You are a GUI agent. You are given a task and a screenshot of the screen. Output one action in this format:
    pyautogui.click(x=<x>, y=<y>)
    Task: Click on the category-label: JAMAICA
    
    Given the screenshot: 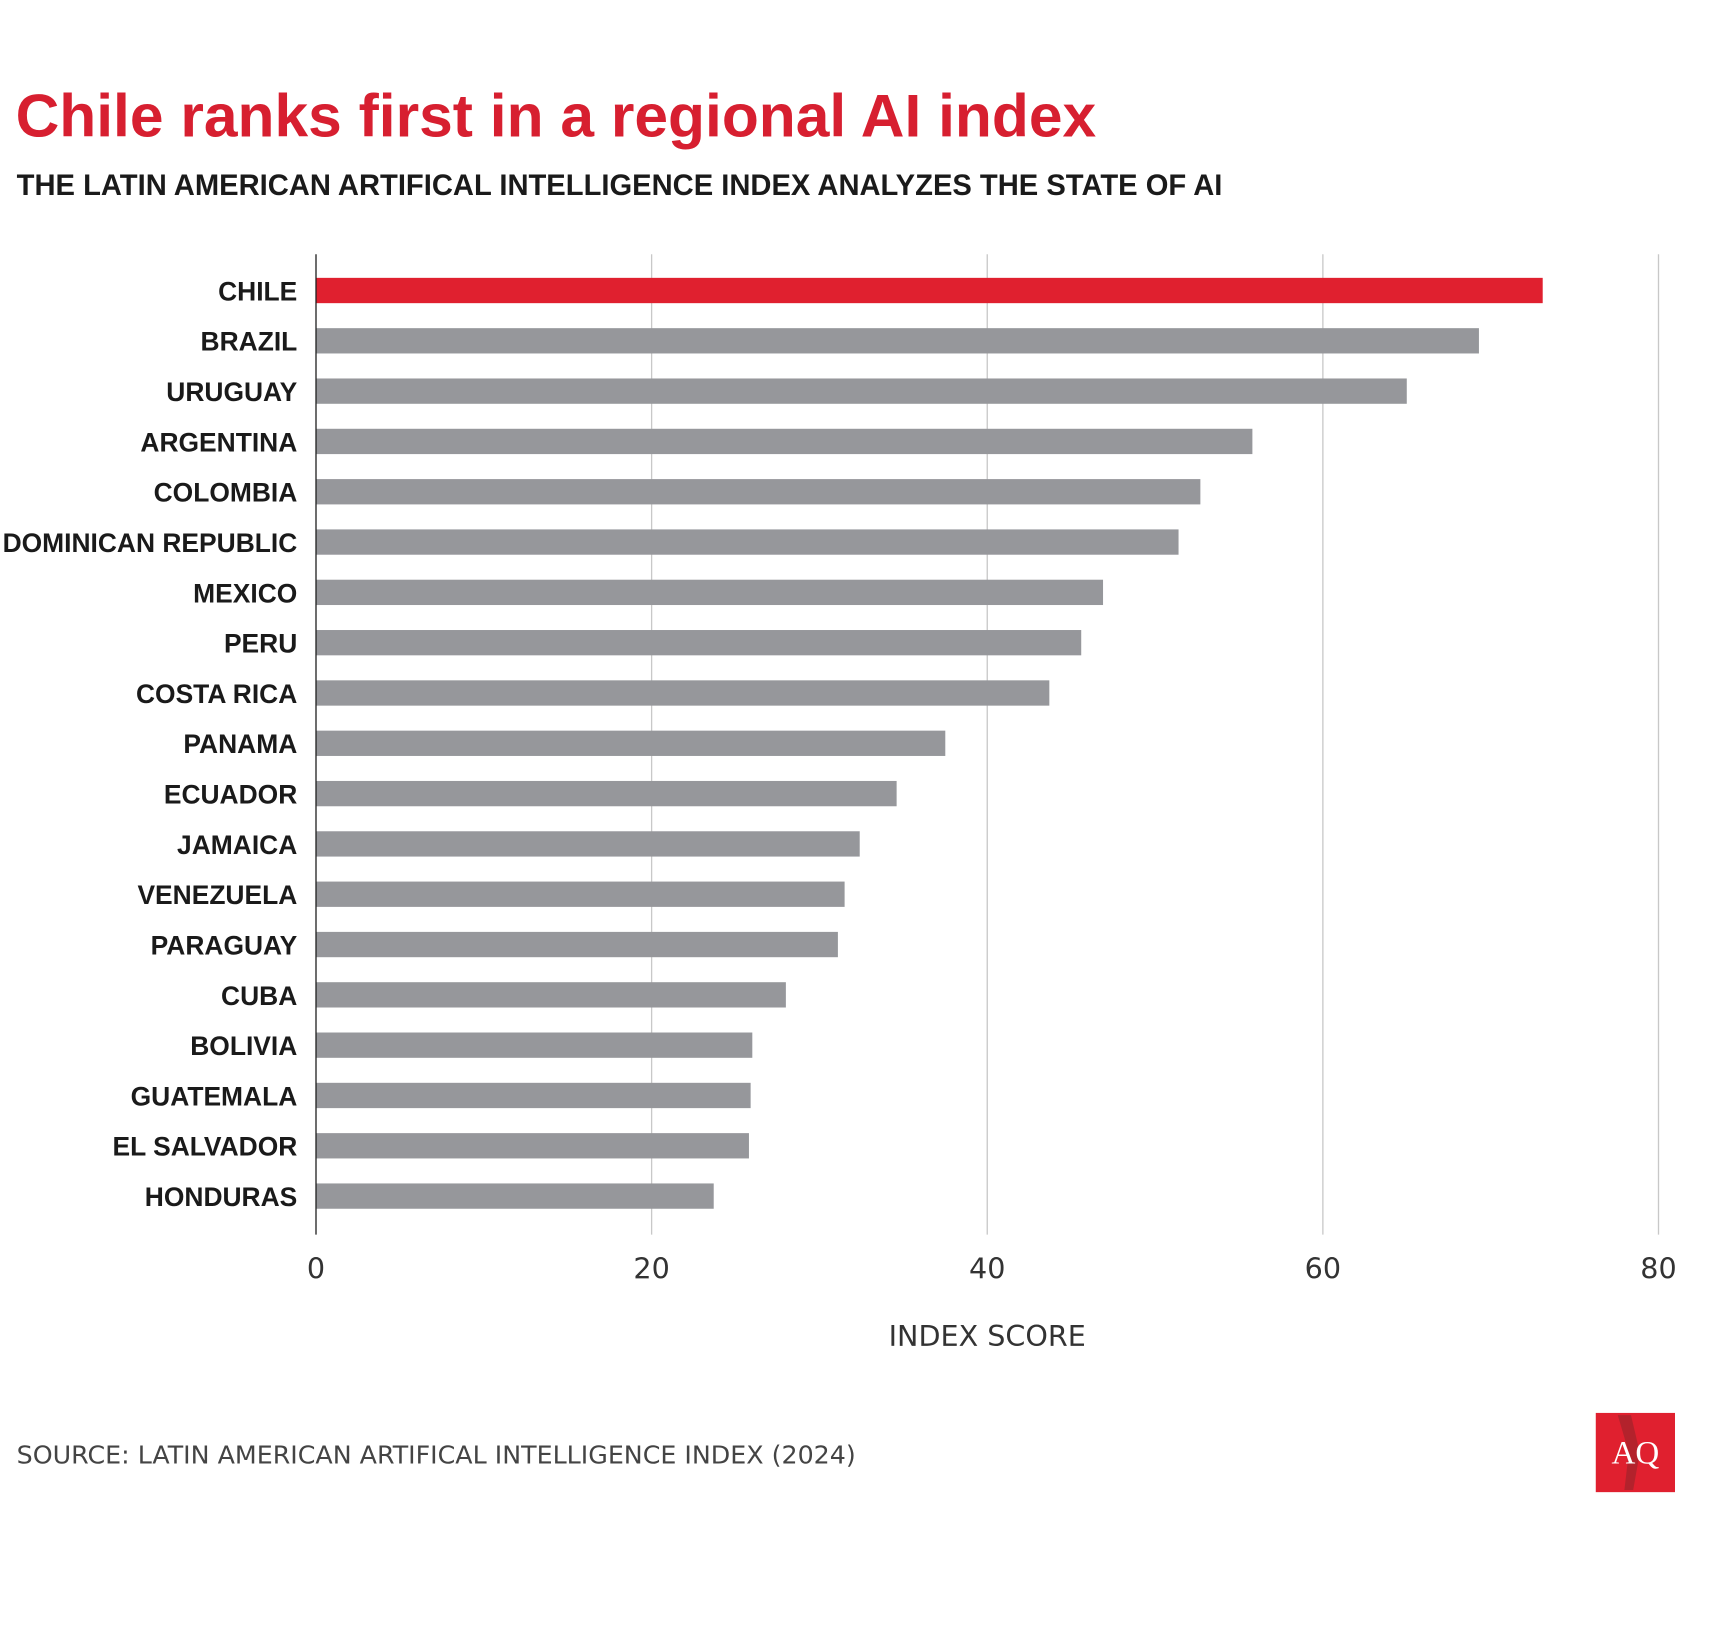 What is the action you would take?
    pyautogui.click(x=237, y=845)
    